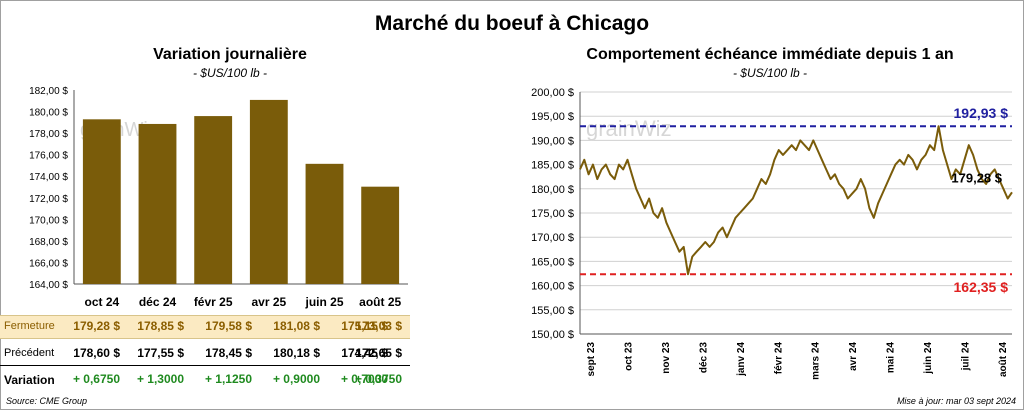 The width and height of the screenshot is (1024, 410). I want to click on x-tick-label: févr 25, so click(213, 302).